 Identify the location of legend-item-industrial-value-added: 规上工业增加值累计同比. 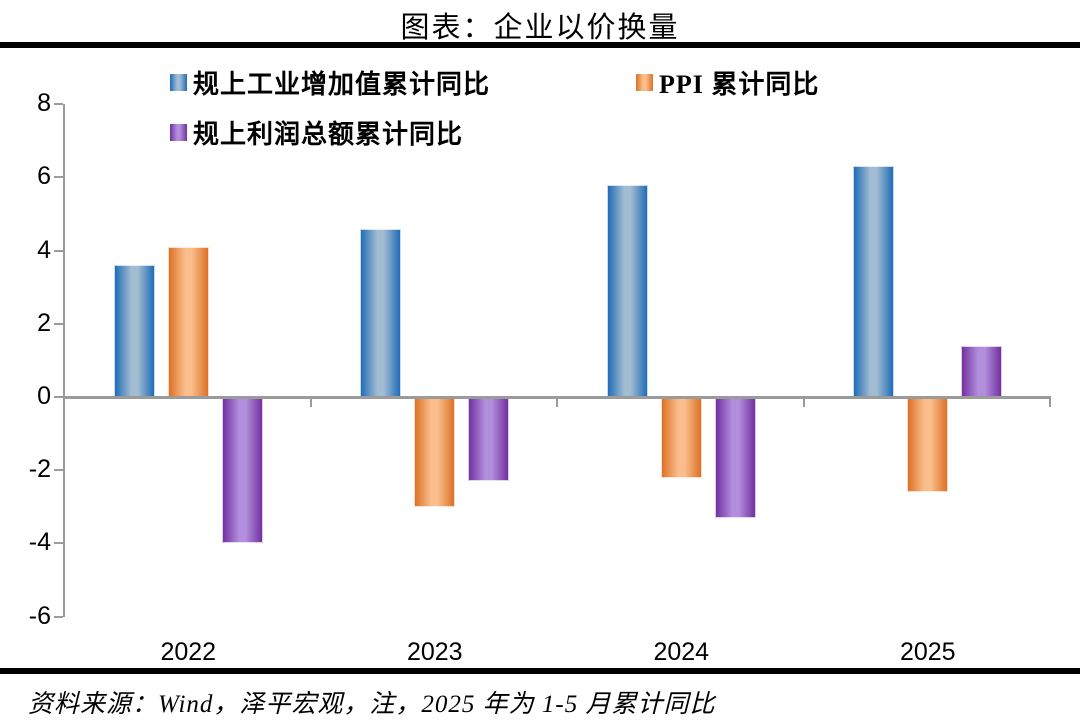
(330, 82).